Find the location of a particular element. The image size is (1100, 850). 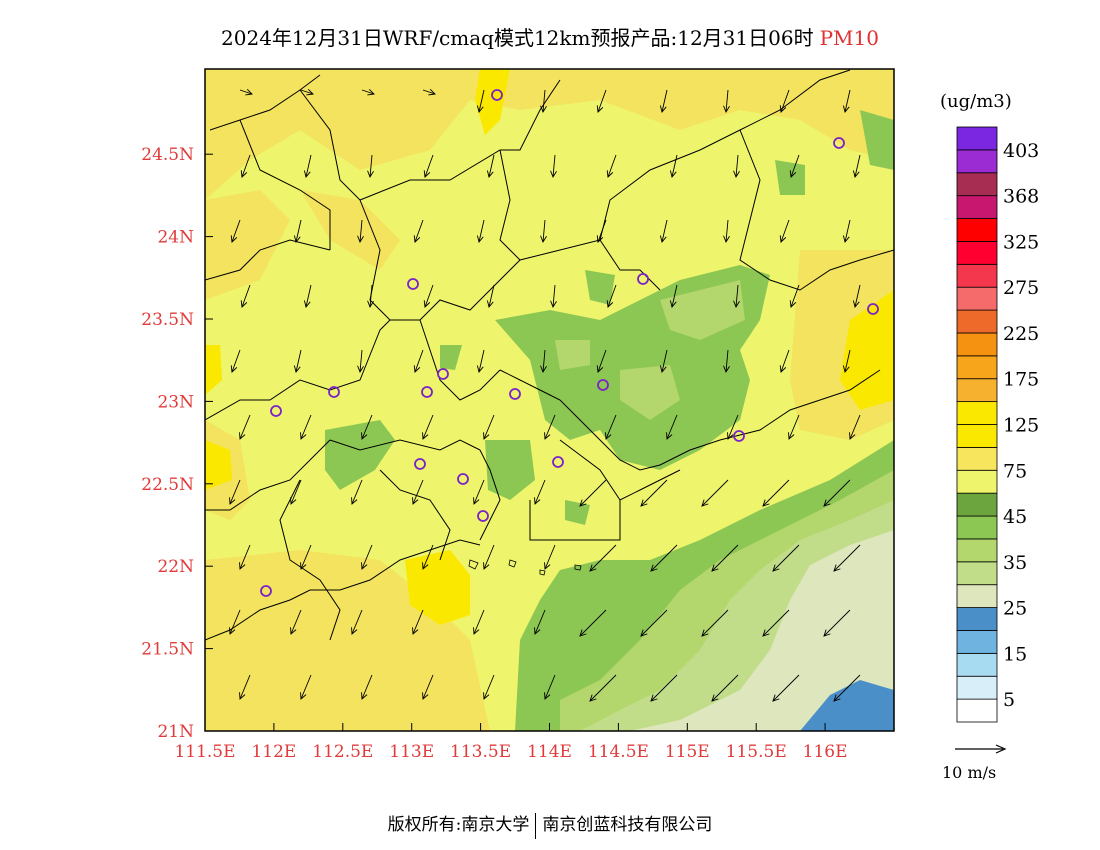

vector-legend: 10 m/s is located at coordinates (974, 763).